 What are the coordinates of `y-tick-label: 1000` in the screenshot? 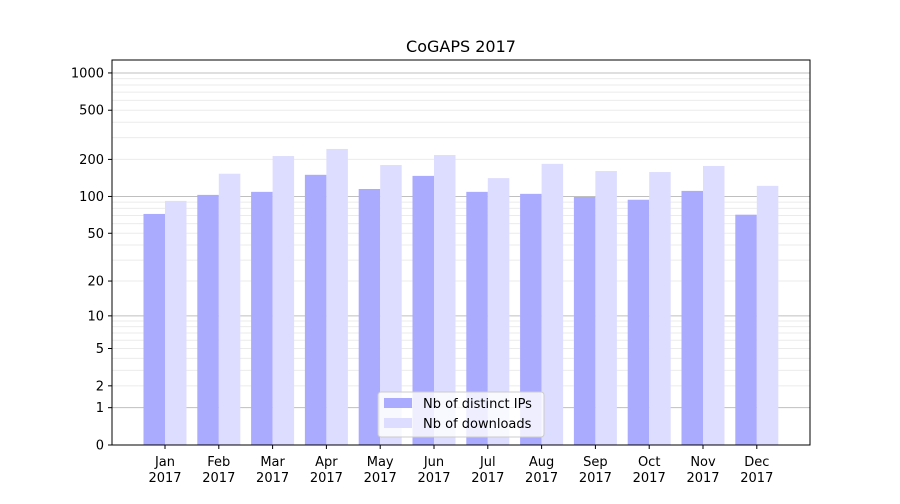 It's located at (87, 73).